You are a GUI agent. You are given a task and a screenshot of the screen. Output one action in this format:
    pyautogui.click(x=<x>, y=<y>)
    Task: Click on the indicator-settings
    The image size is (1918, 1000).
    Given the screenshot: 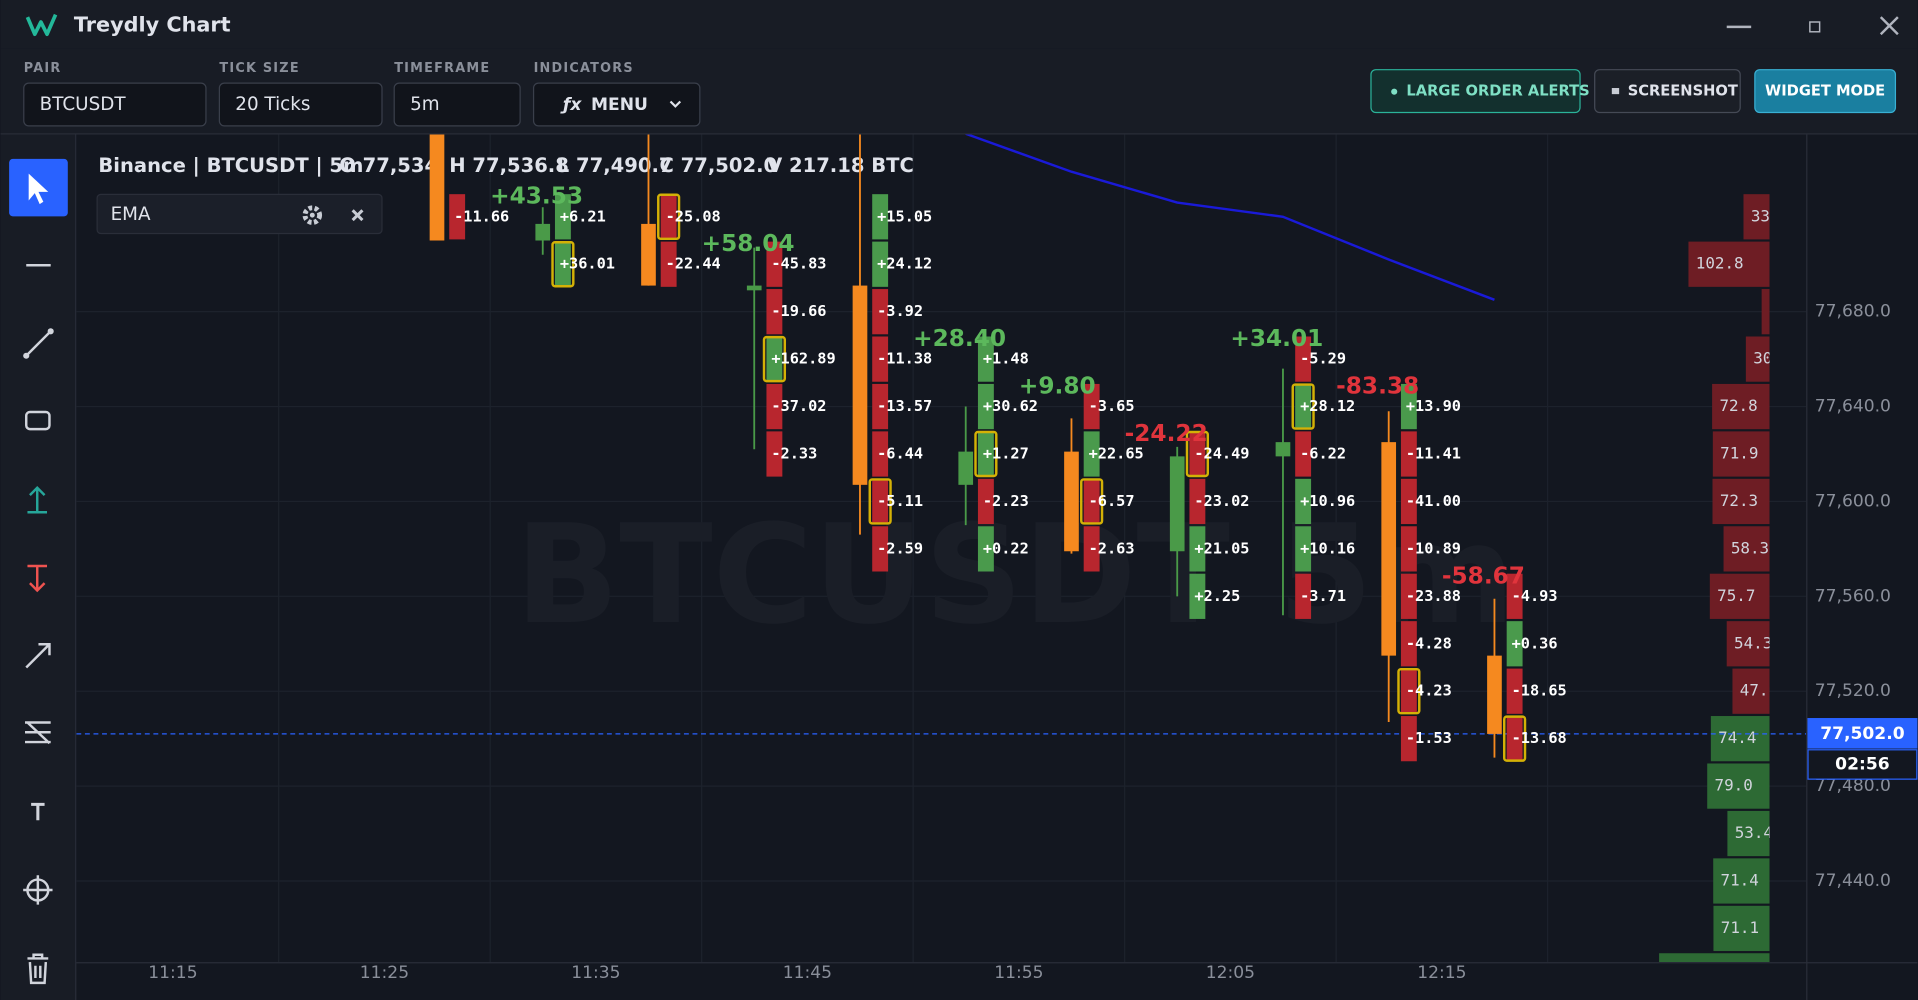 What is the action you would take?
    pyautogui.click(x=312, y=215)
    